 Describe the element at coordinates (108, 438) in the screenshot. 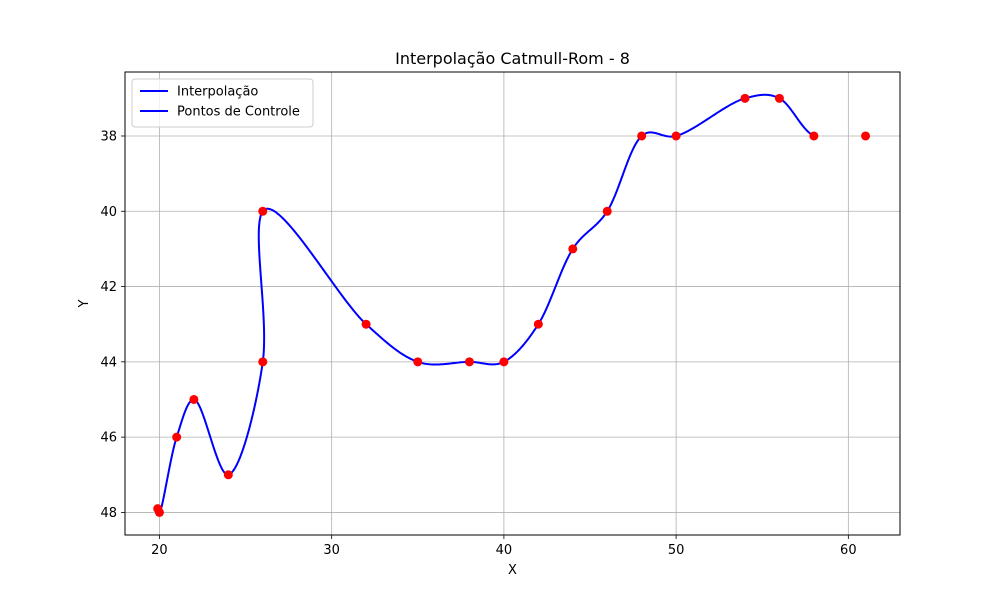

I see `y-tick-label: 46` at that location.